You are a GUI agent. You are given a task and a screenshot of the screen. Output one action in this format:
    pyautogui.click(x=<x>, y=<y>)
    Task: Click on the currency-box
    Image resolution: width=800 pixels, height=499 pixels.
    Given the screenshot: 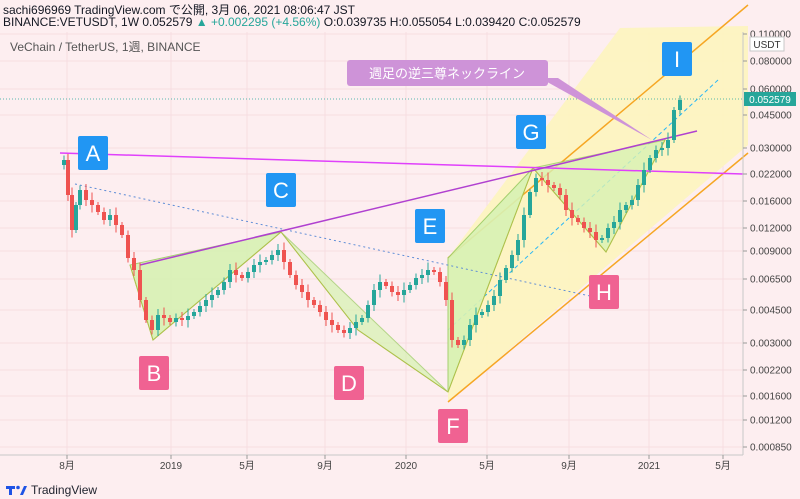 What is the action you would take?
    pyautogui.click(x=767, y=44)
    